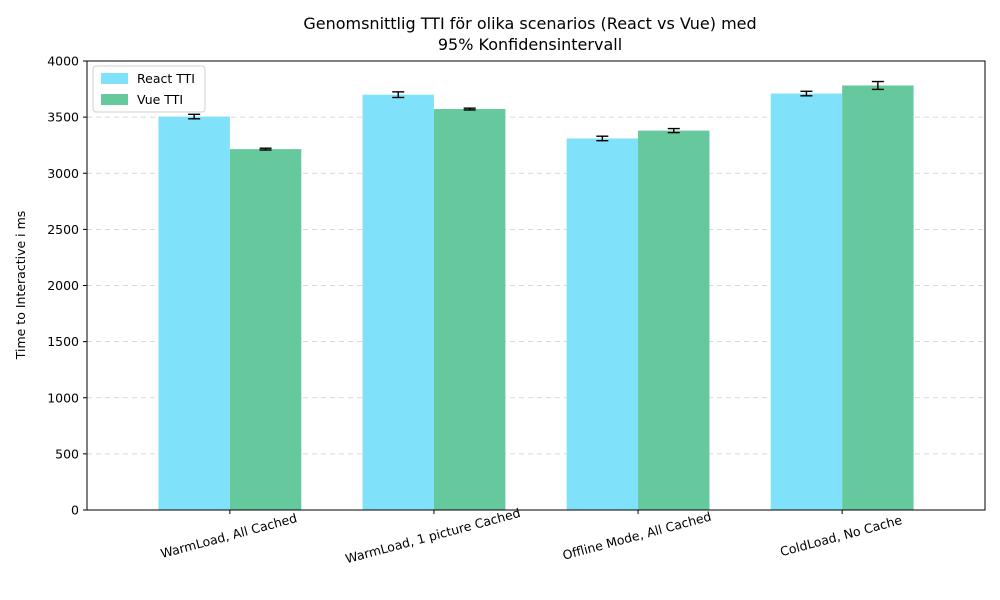 Image resolution: width=1000 pixels, height=600 pixels. Describe the element at coordinates (160, 99) in the screenshot. I see `legend-label: Vue TTI` at that location.